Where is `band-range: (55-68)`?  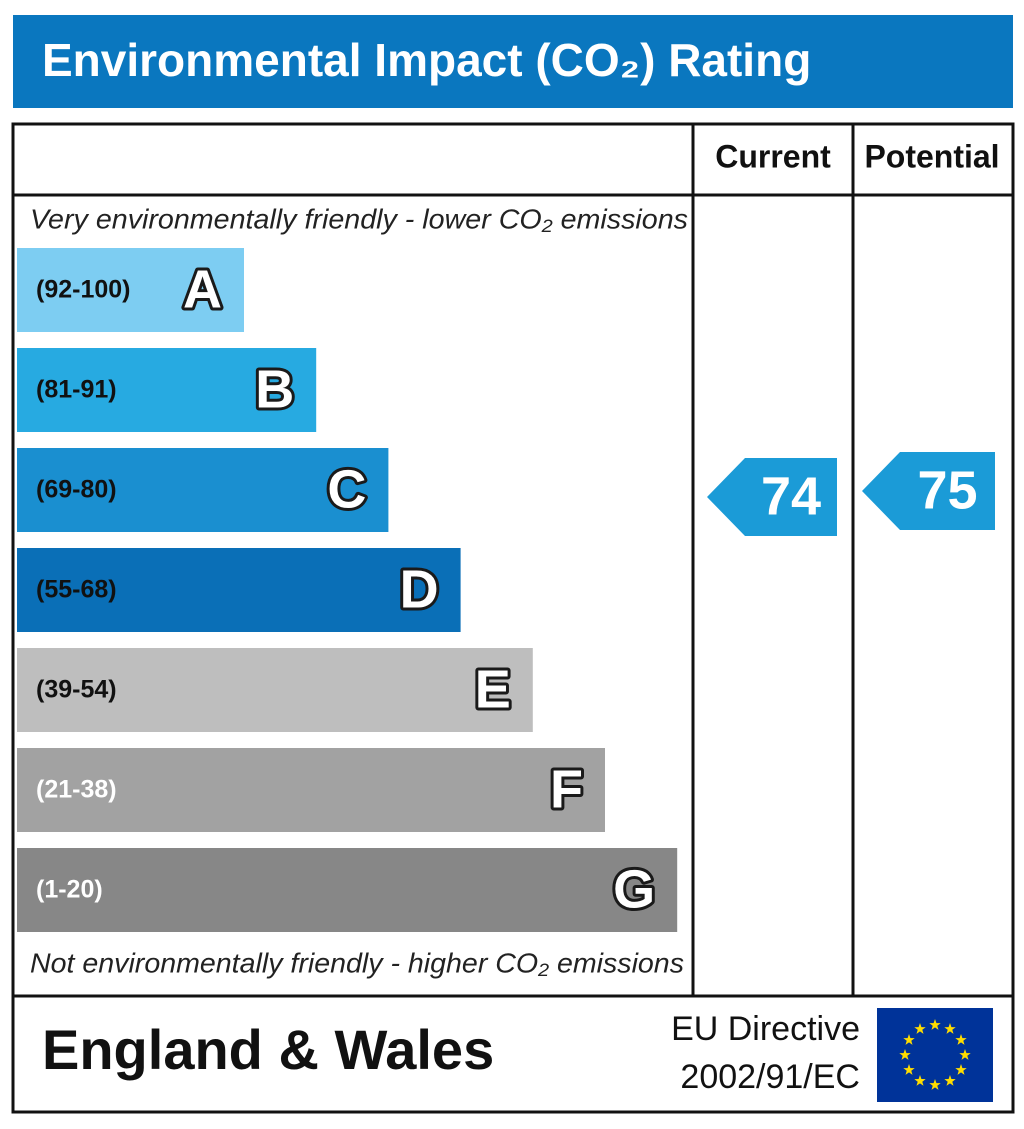 band-range: (55-68) is located at coordinates (76, 590).